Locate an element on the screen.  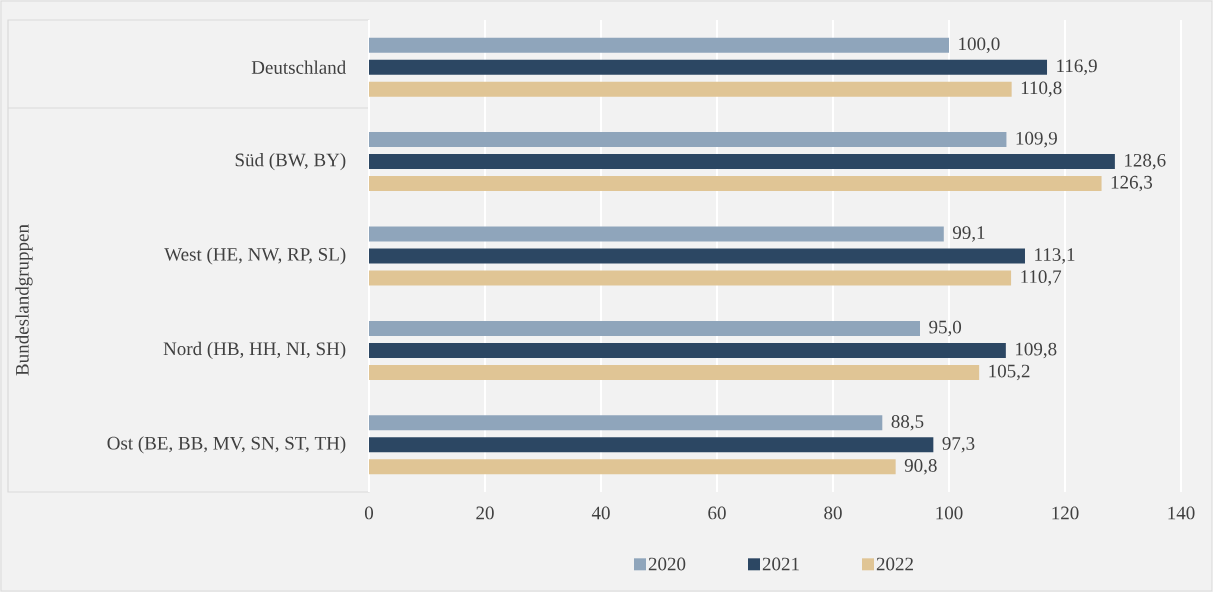
data-label: 116,9 is located at coordinates (1077, 67).